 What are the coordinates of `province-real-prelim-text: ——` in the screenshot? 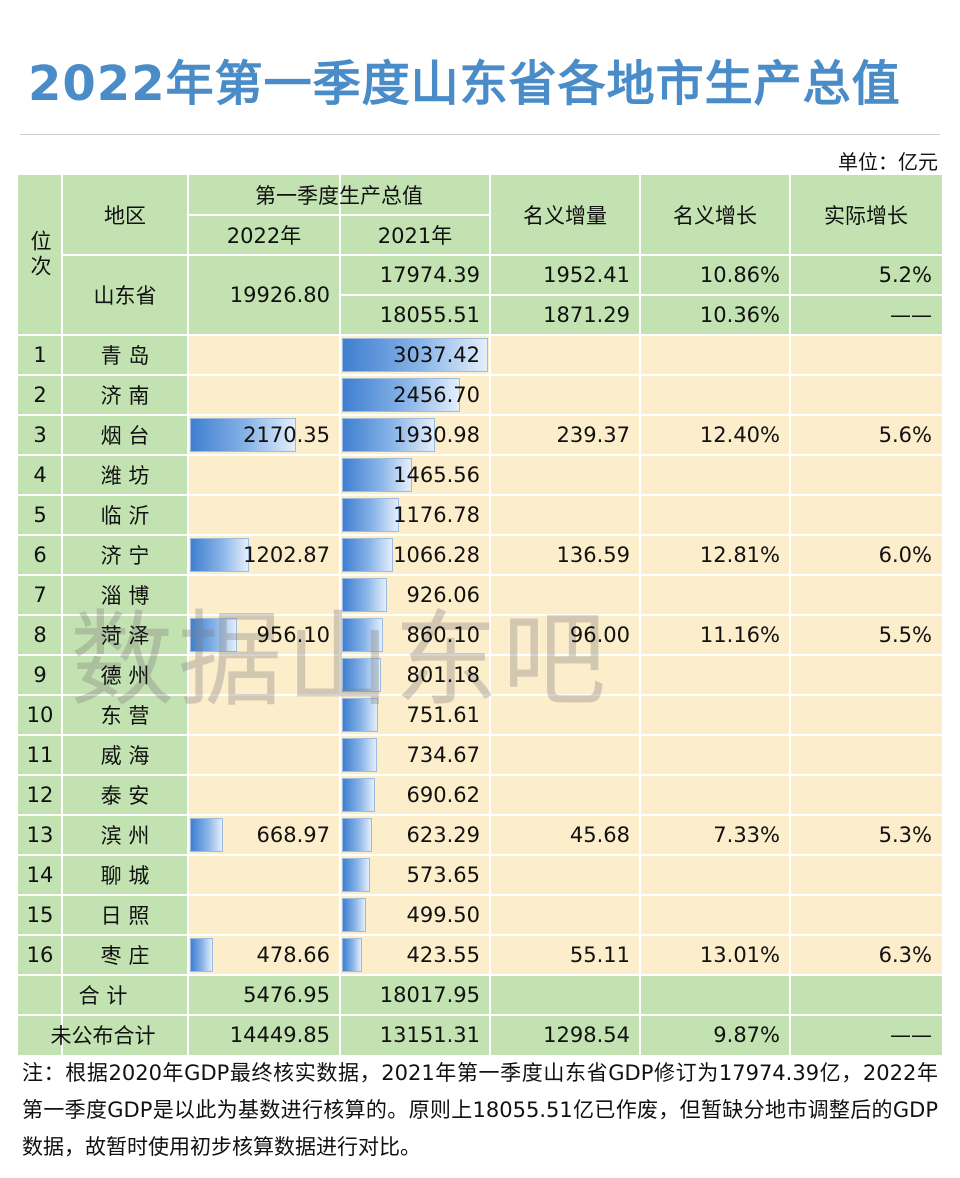 It's located at (911, 315).